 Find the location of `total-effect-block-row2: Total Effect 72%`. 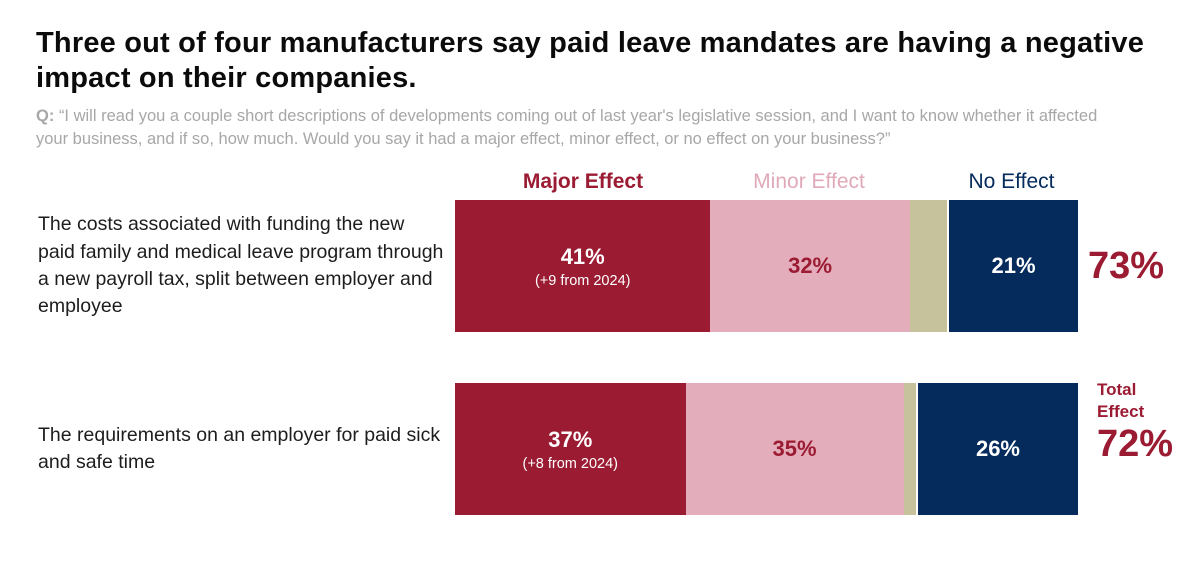

total-effect-block-row2: Total Effect 72% is located at coordinates (1135, 422).